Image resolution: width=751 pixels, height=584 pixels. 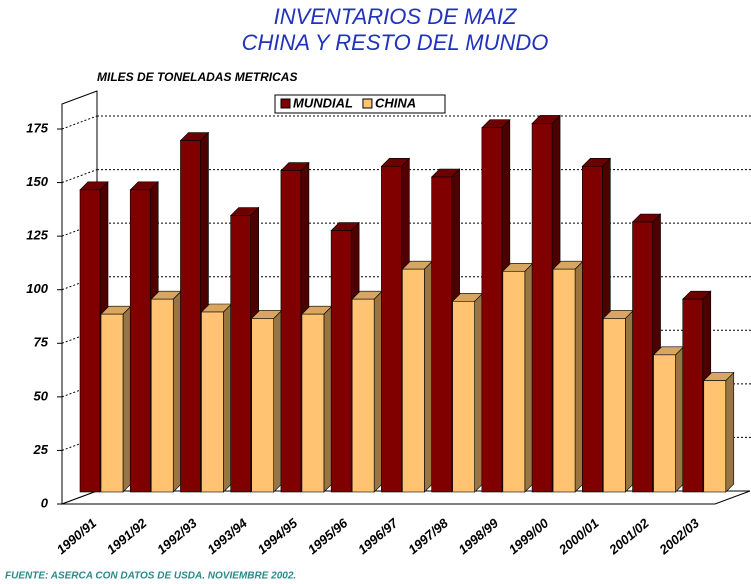 I want to click on x-tick-label: 1995/96, so click(x=328, y=536).